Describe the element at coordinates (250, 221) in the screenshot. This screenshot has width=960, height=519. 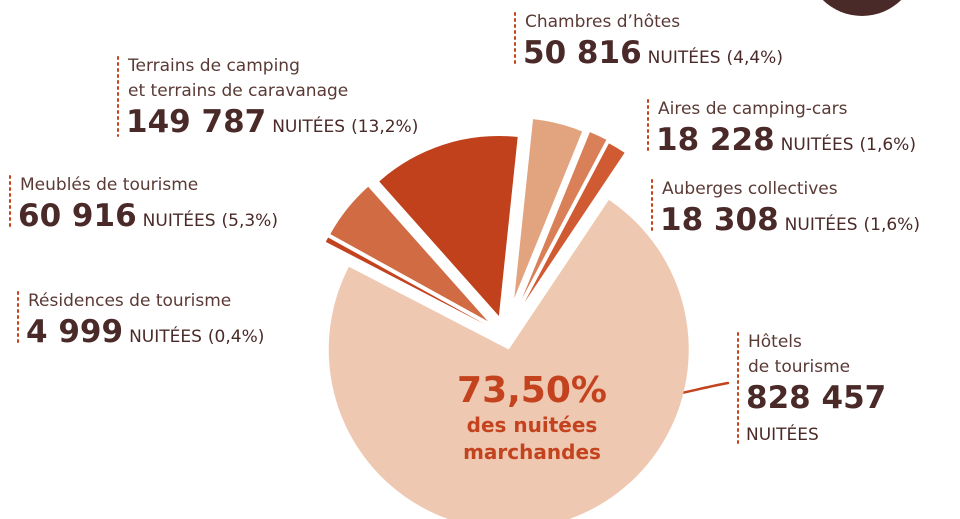
I see `percent-label: (5,3%)` at that location.